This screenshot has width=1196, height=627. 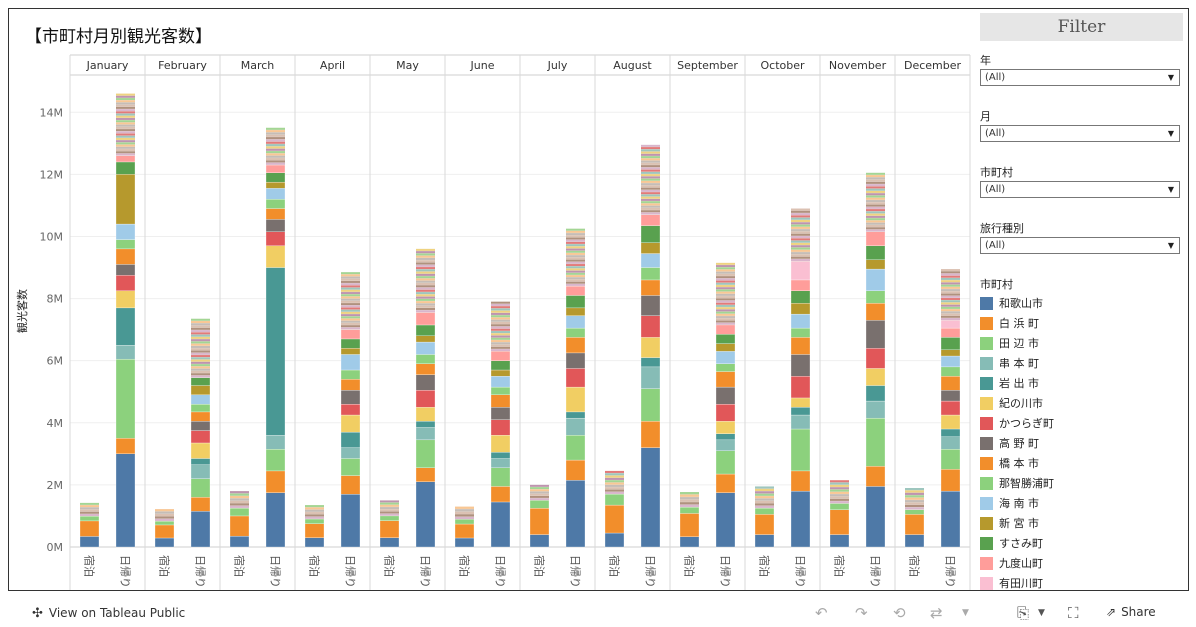 I want to click on month-select: (All) ▼, so click(x=1080, y=133).